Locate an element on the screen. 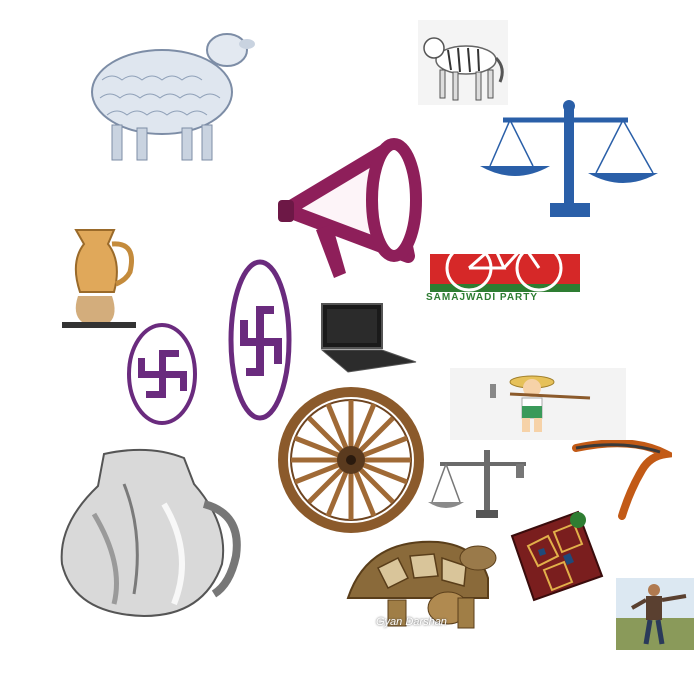 This screenshot has width=700, height=700. watermark: Gyan Darshan is located at coordinates (411, 622).